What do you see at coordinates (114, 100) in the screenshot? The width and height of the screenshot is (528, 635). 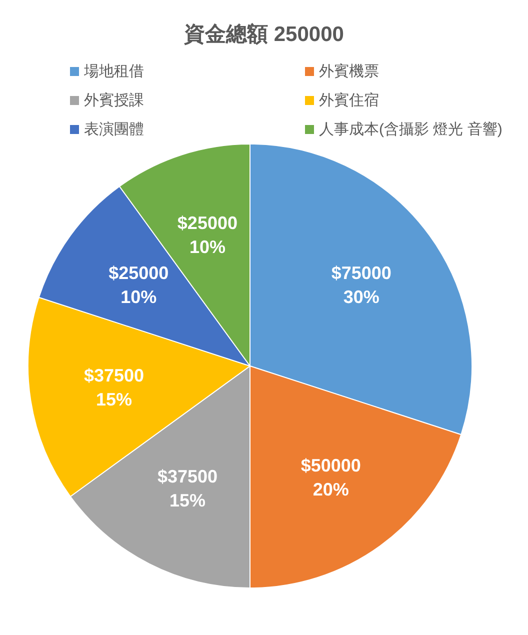 I see `legend-label: 外賓授課` at bounding box center [114, 100].